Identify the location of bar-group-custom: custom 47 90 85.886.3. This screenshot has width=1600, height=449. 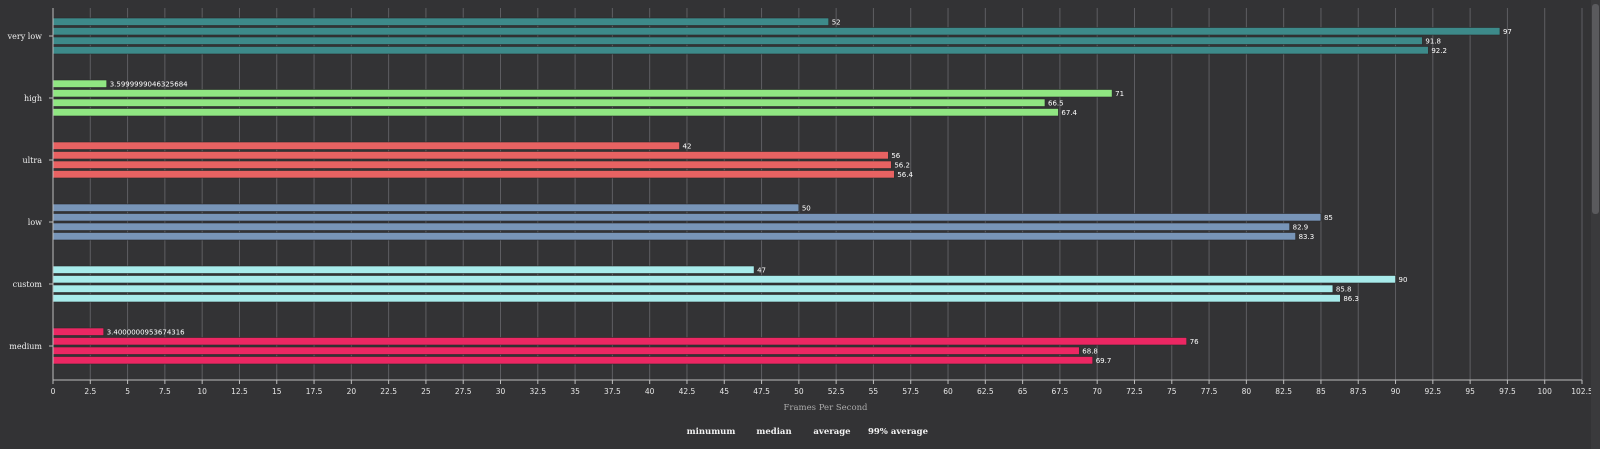
(710, 284).